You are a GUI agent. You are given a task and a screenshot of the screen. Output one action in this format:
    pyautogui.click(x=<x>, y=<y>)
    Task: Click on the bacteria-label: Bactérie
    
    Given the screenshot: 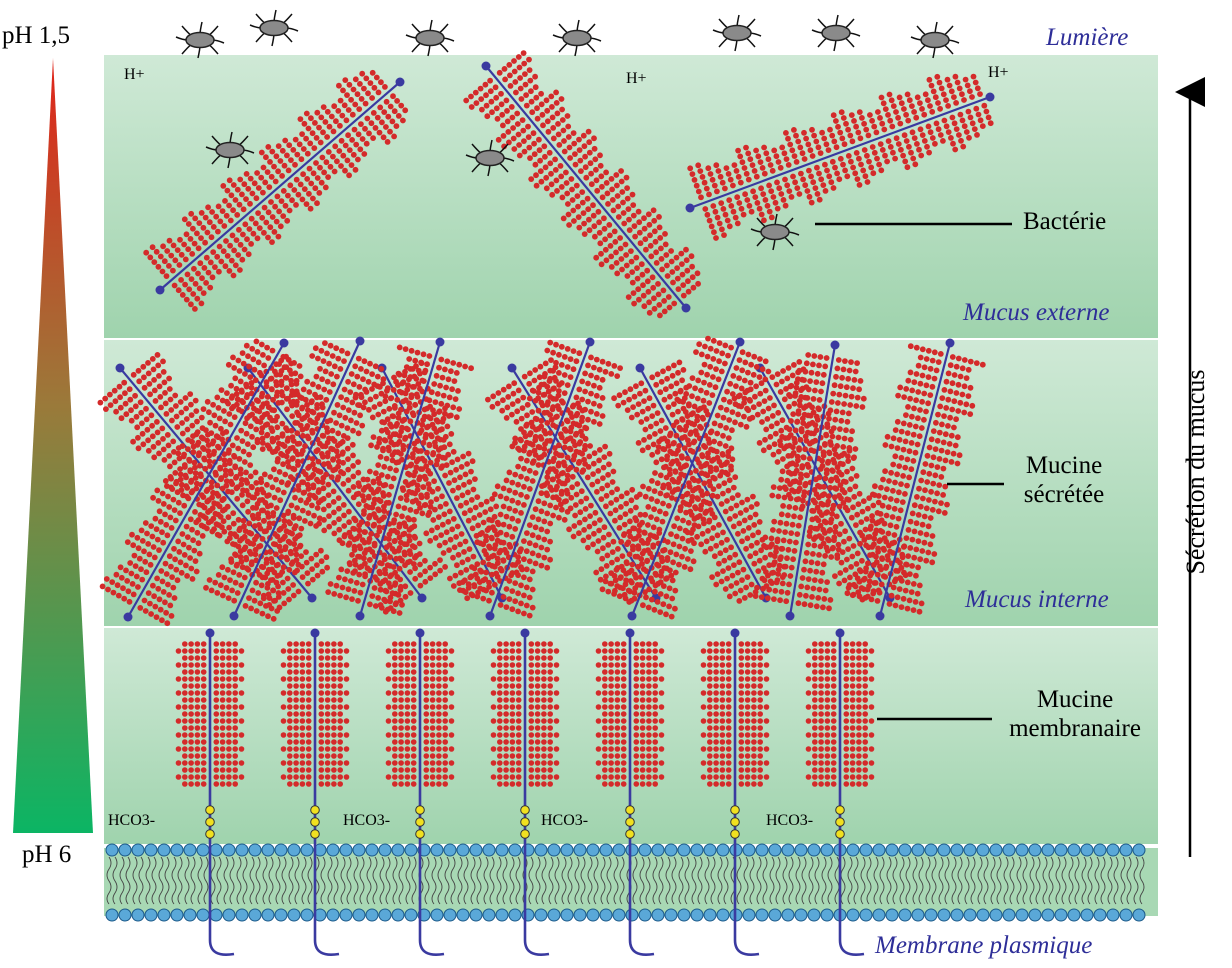 What is the action you would take?
    pyautogui.click(x=1065, y=221)
    